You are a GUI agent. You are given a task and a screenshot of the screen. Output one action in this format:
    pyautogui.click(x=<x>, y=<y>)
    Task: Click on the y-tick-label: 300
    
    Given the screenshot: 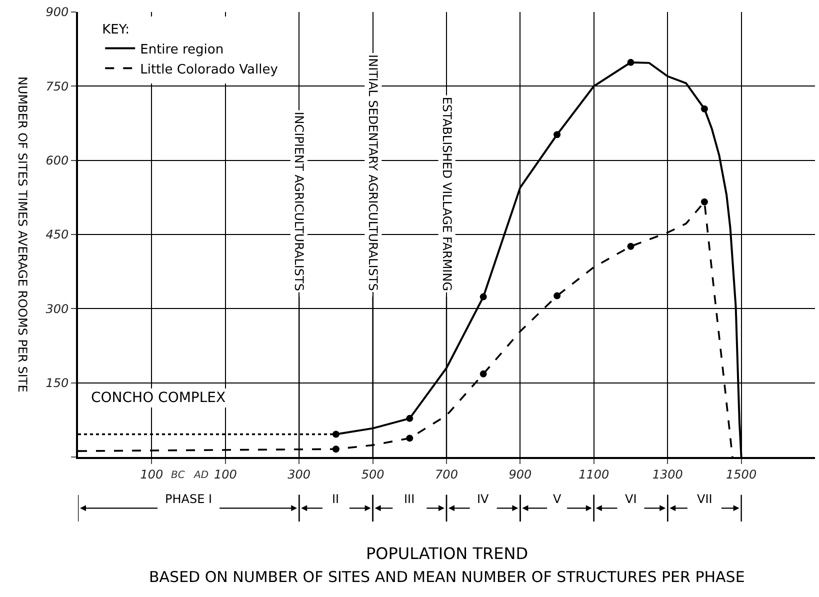 What is the action you would take?
    pyautogui.click(x=57, y=309)
    